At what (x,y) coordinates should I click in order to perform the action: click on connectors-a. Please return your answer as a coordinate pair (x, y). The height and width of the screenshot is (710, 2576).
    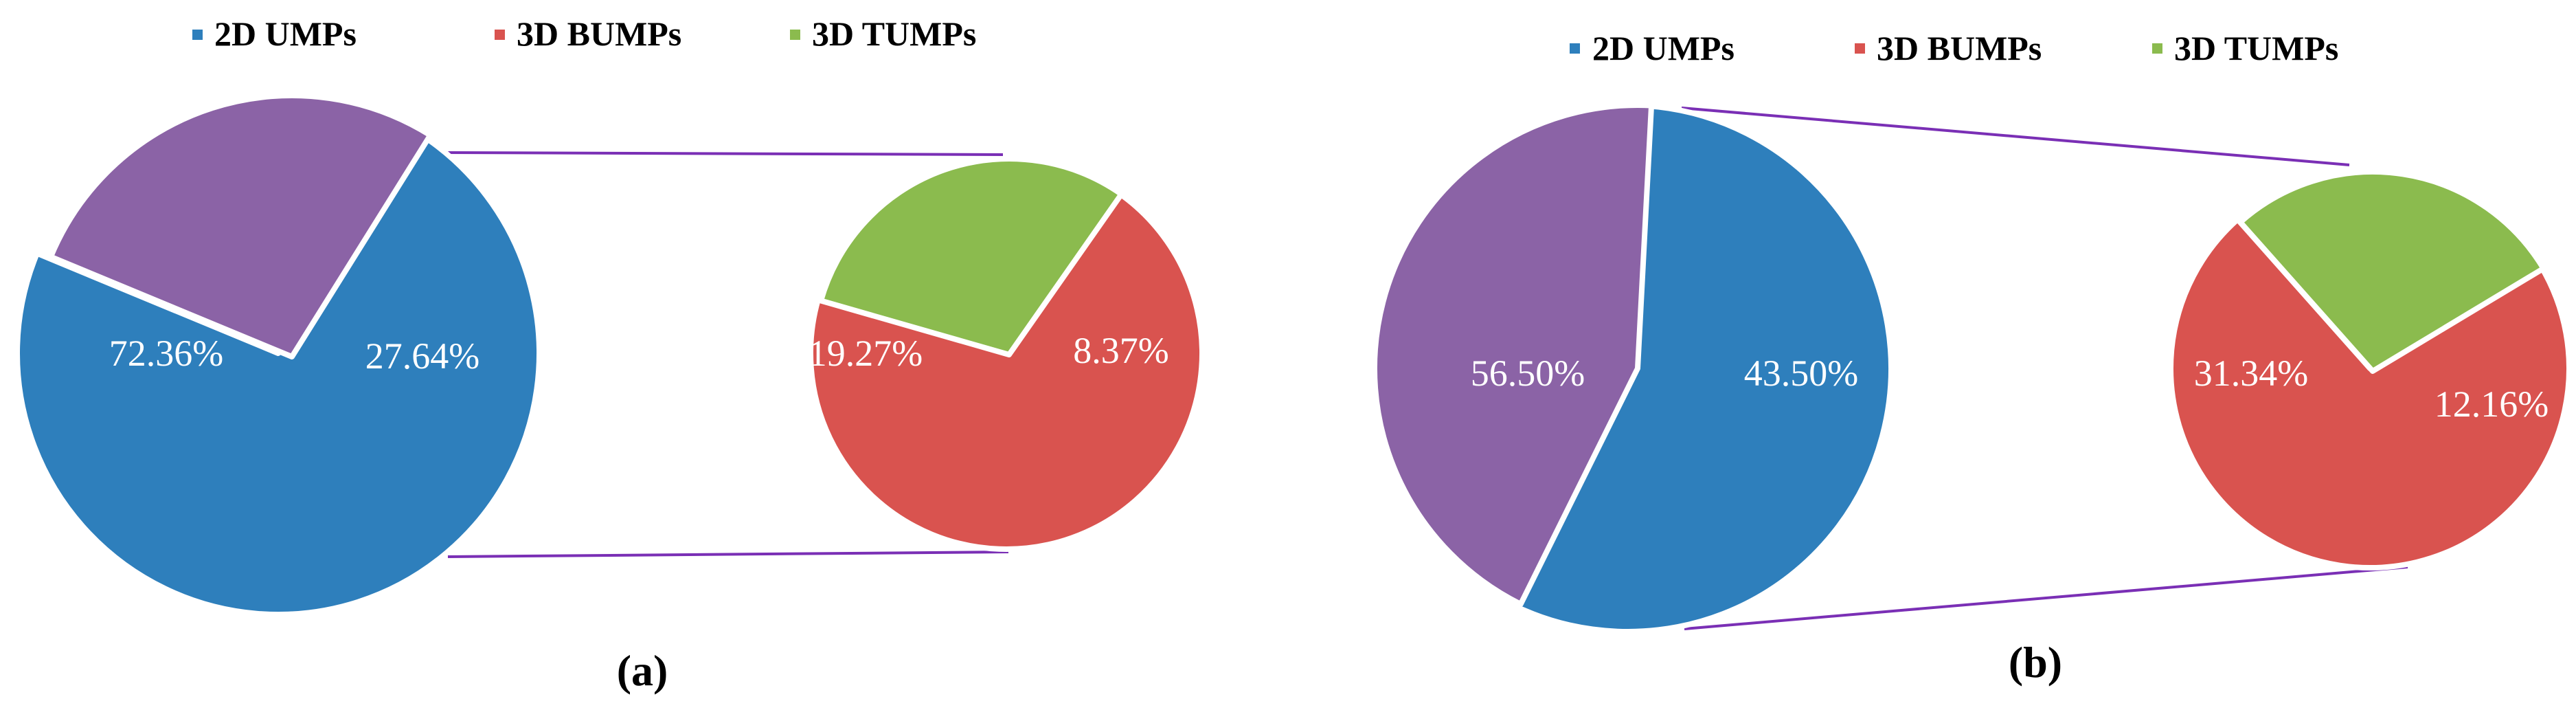
    Looking at the image, I should click on (727, 354).